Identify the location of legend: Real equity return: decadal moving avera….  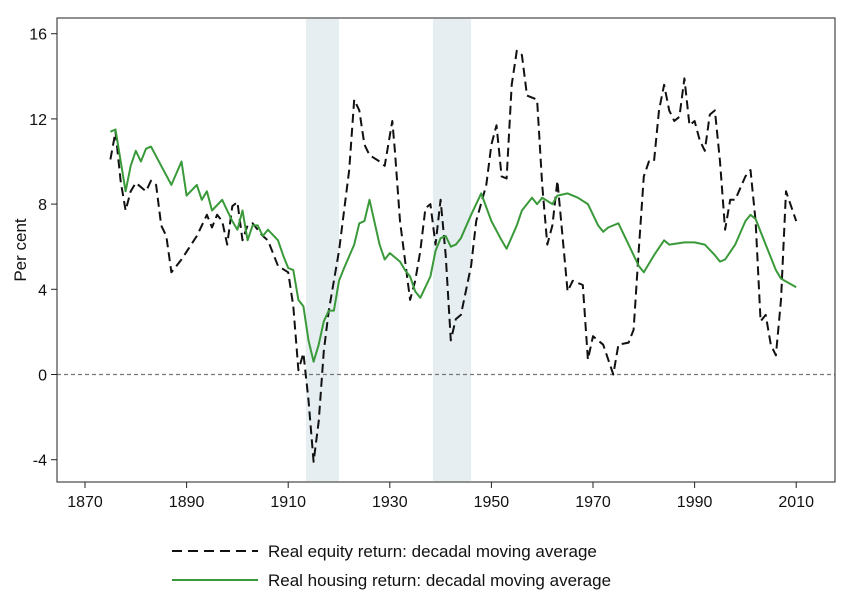
(391, 566).